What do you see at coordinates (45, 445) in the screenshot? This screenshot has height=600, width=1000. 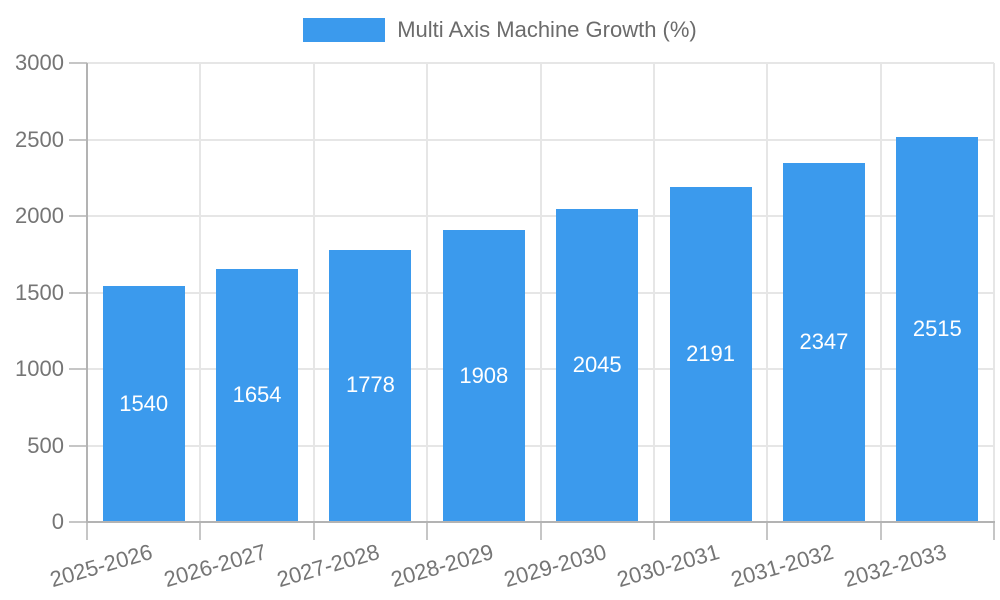 I see `y-tick-label: 500` at bounding box center [45, 445].